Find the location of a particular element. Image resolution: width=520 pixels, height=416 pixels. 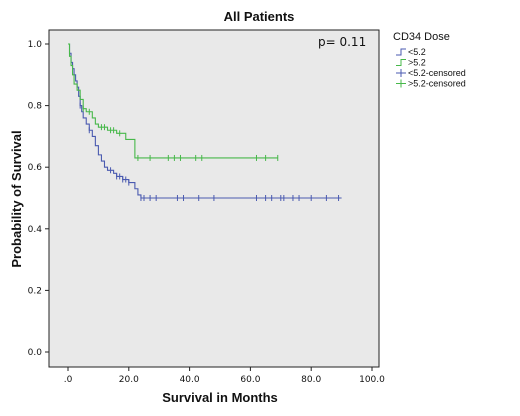

y-axis: 0.0 0.2 0.4 0.6 0.8 1.0 is located at coordinates (38, 199).